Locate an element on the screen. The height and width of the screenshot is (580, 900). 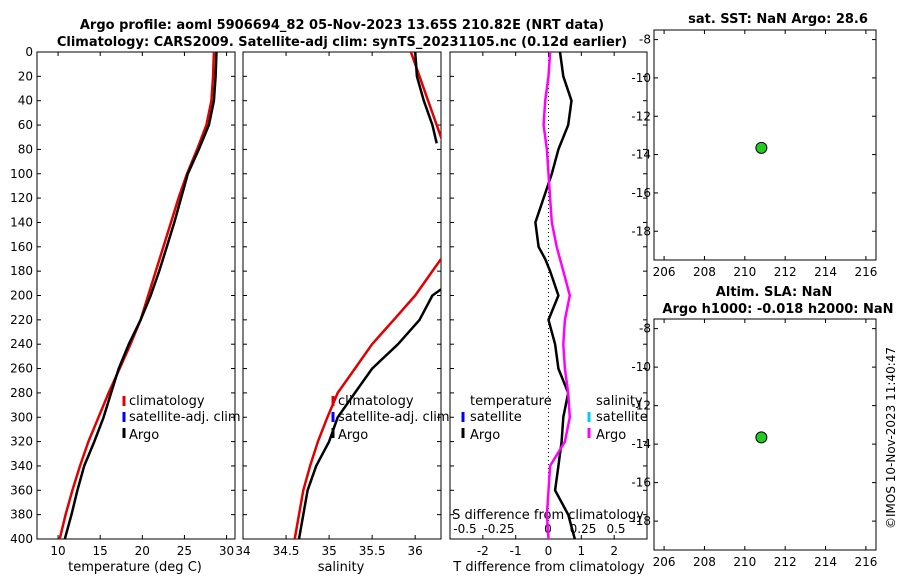
x-tick-label: 15 is located at coordinates (100, 551).